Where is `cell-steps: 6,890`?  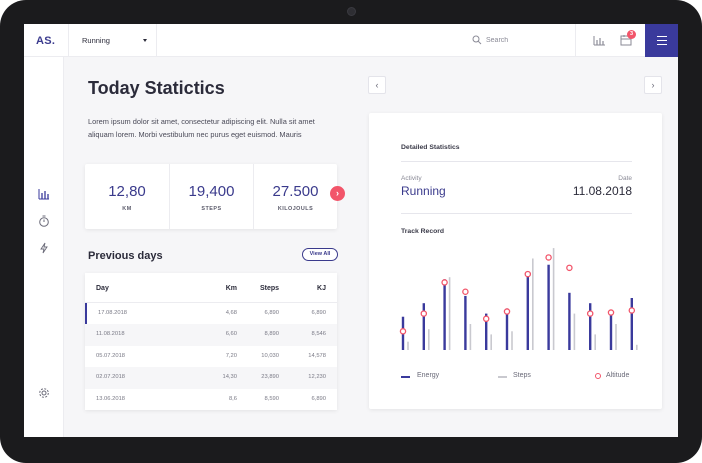
cell-steps: 6,890 is located at coordinates (271, 313).